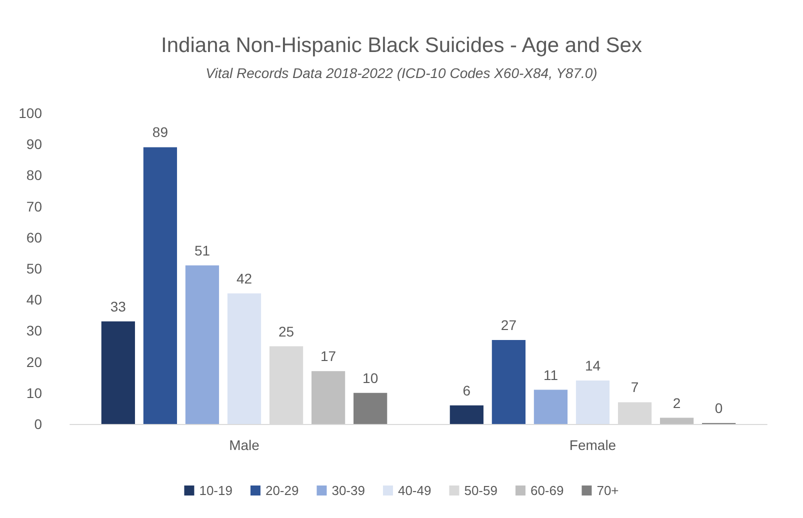 The image size is (803, 518). I want to click on y-tick-label: 90, so click(34, 144).